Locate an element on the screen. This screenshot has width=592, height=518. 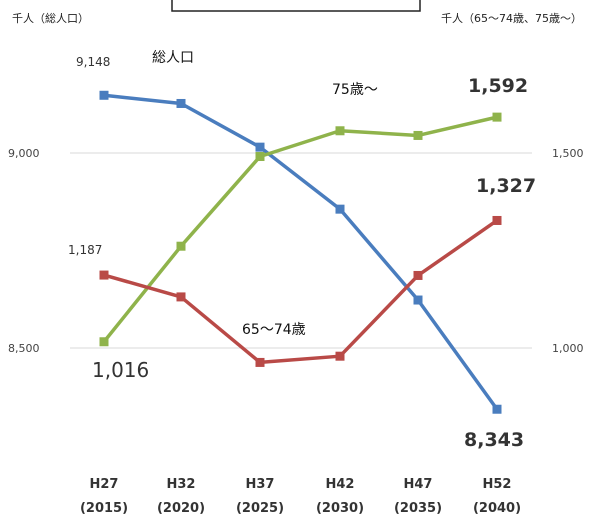
series-label-total: 総人口 is located at coordinates (173, 58).